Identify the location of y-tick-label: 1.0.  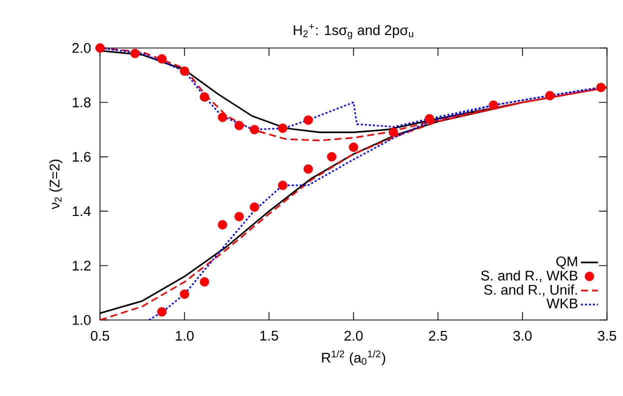
(81, 320).